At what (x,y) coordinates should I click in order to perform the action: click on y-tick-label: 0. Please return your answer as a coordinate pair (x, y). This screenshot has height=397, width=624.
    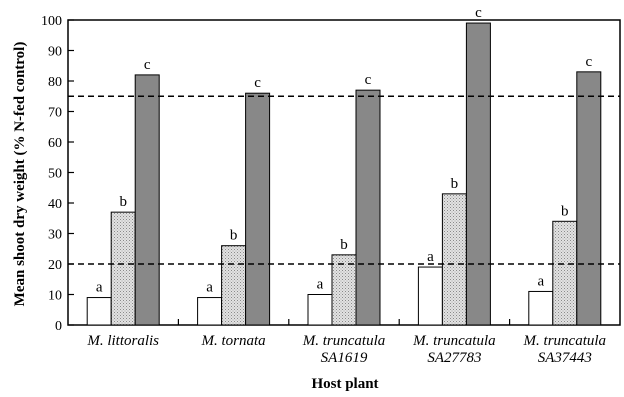
    Looking at the image, I should click on (58, 326).